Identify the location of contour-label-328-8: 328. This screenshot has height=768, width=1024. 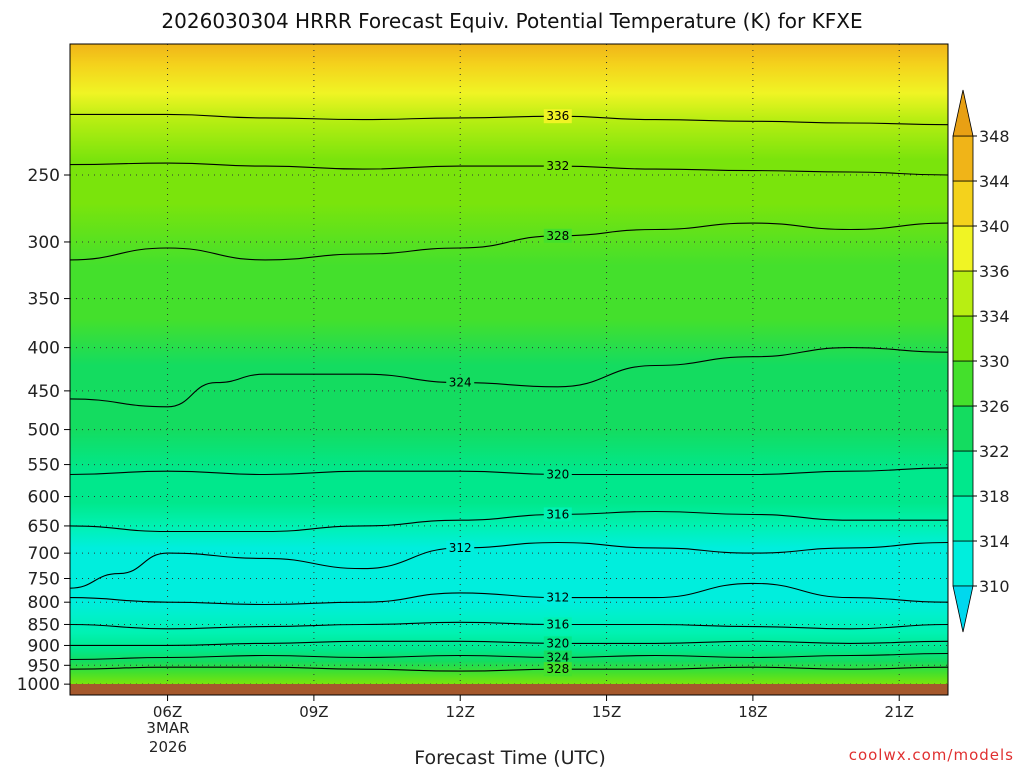
(557, 236).